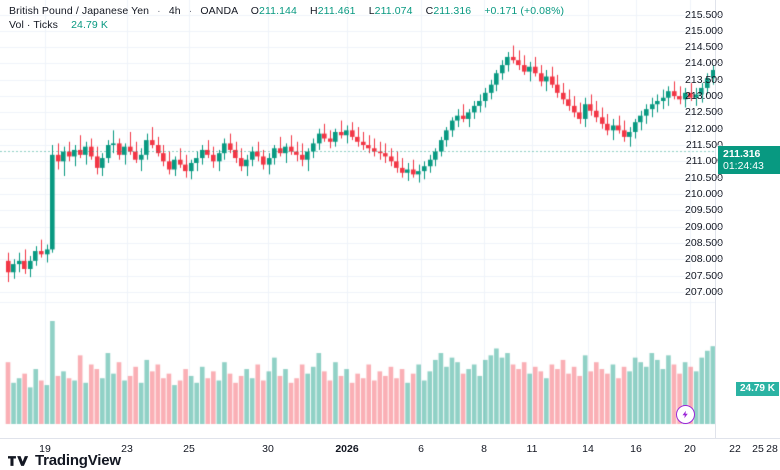 The image size is (780, 470). What do you see at coordinates (532, 449) in the screenshot?
I see `time-tick-label: 11` at bounding box center [532, 449].